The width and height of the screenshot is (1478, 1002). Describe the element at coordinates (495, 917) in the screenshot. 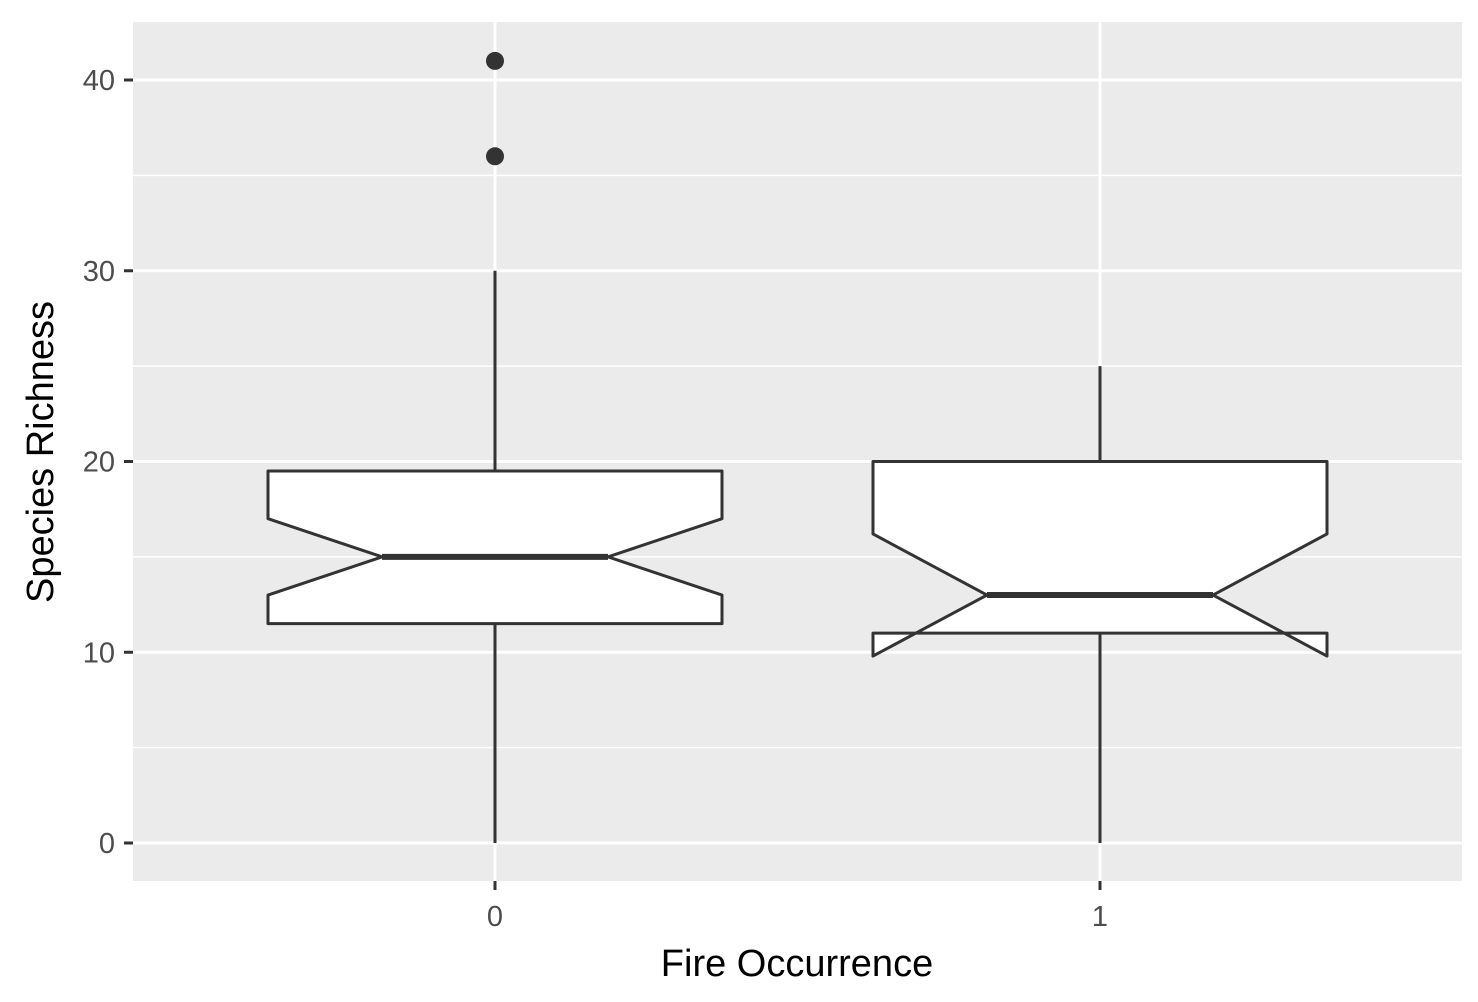

I see `x-tick-label: 0` at that location.